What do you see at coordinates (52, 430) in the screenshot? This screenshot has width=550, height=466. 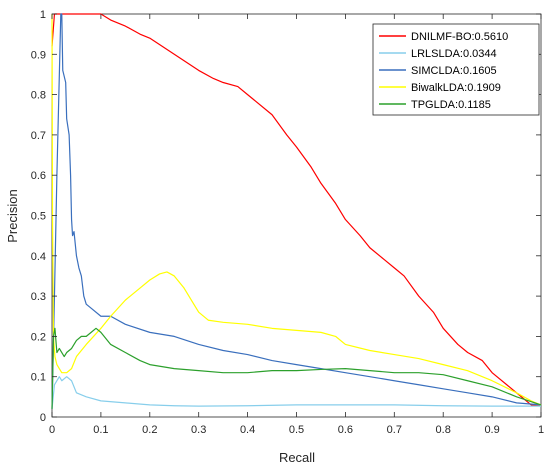 I see `x-tick-label: 0` at bounding box center [52, 430].